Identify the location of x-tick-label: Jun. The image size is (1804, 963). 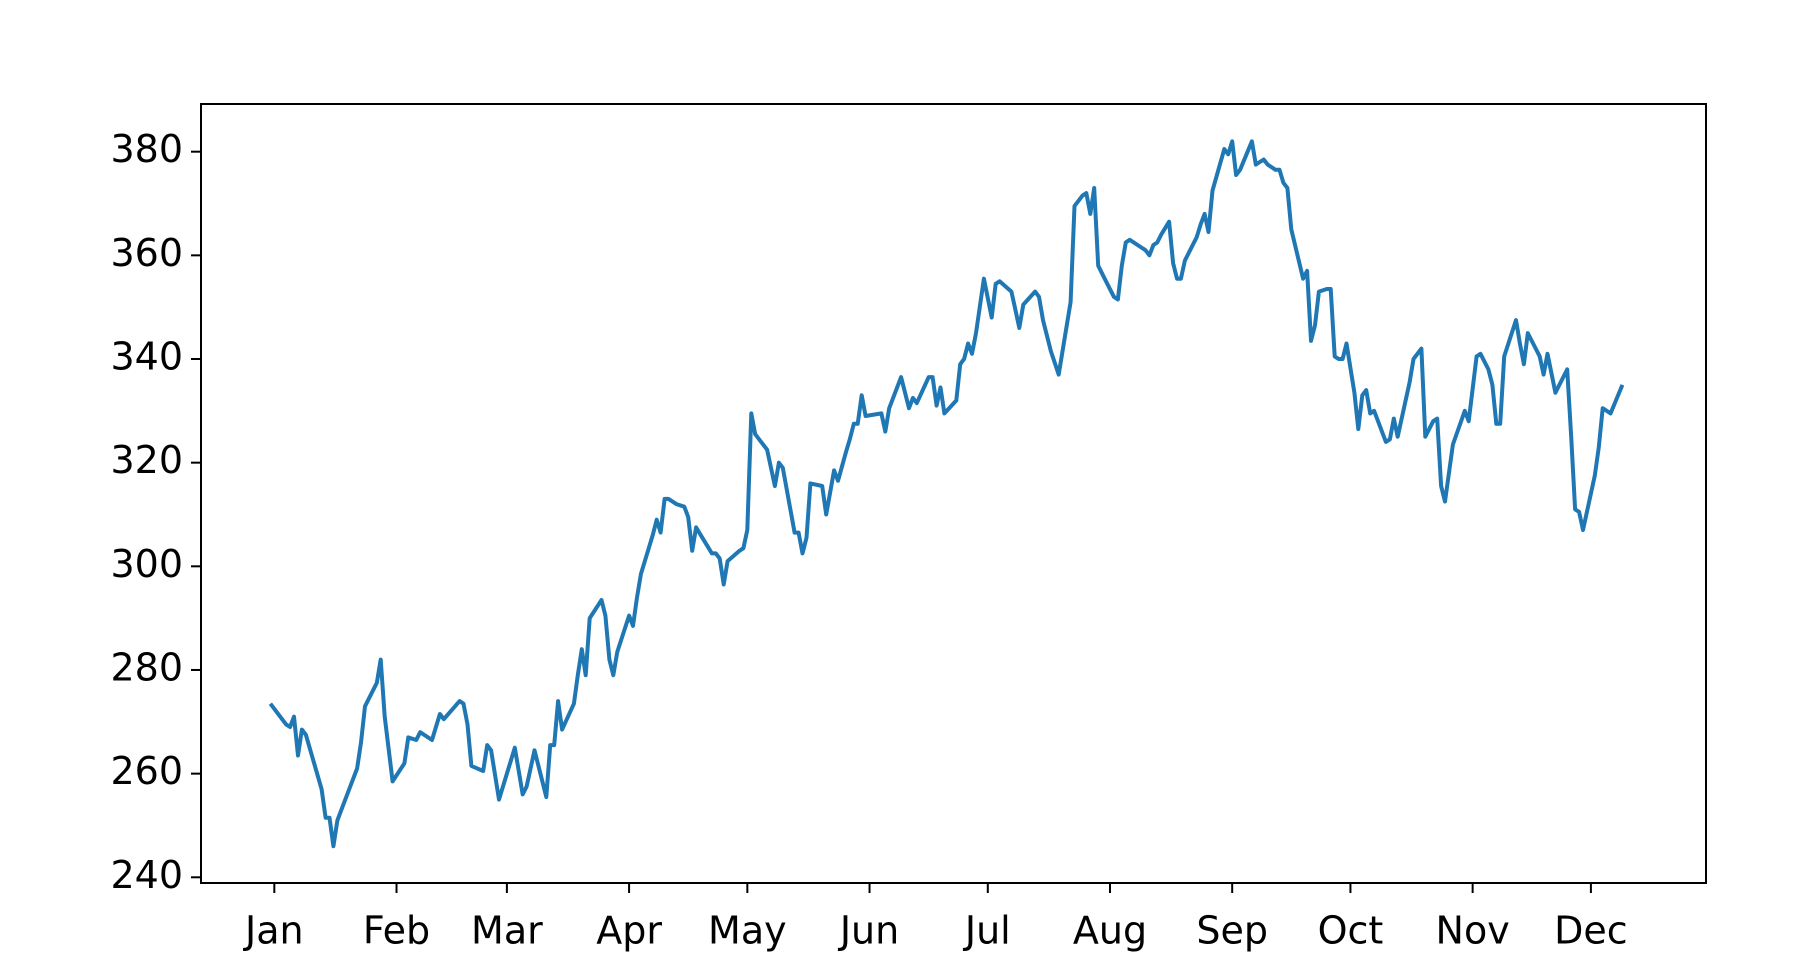
(868, 931).